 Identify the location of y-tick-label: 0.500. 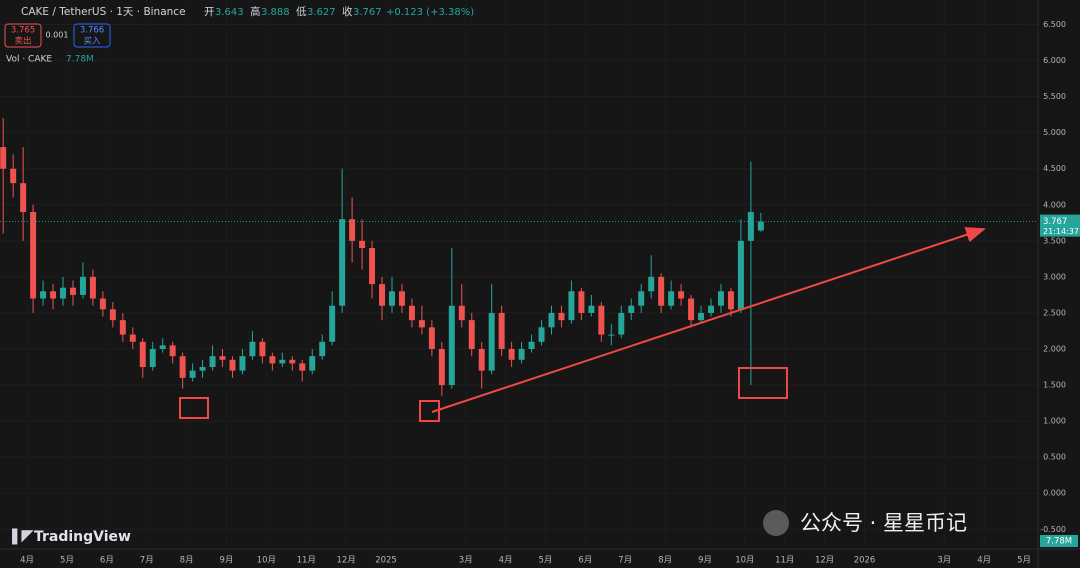
(1054, 457).